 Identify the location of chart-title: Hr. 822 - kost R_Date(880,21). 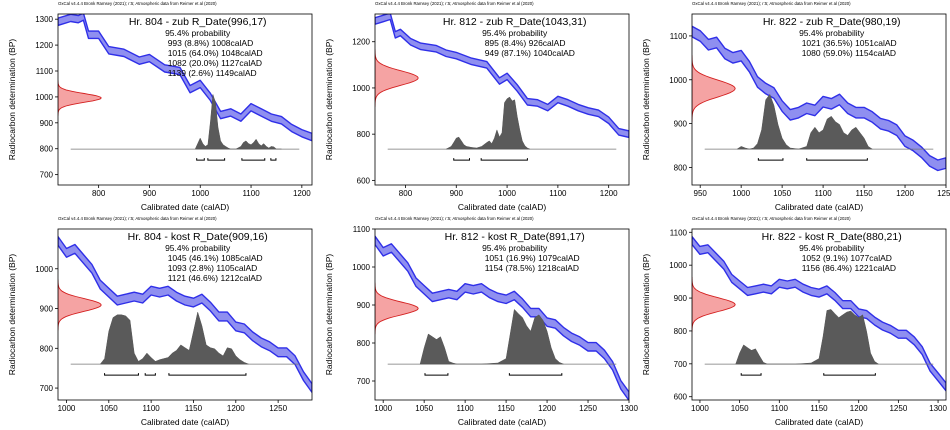
(832, 237).